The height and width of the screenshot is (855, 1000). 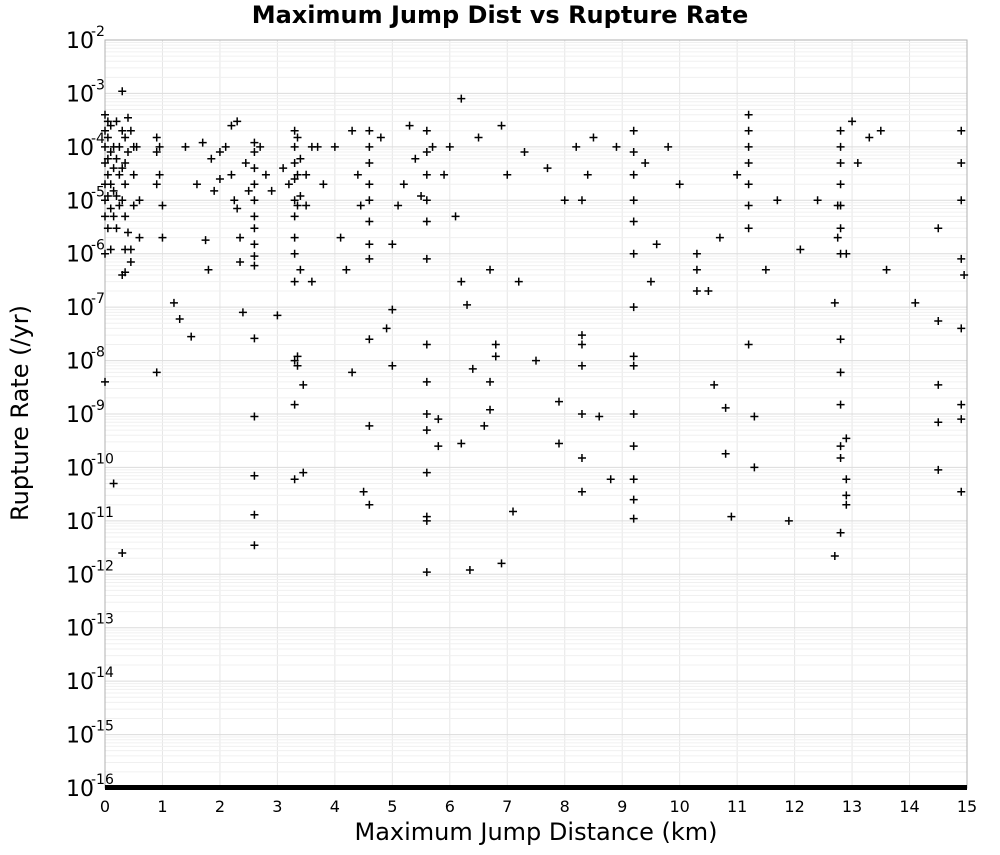 What do you see at coordinates (102, 566) in the screenshot?
I see `y-tick-exponent: -12` at bounding box center [102, 566].